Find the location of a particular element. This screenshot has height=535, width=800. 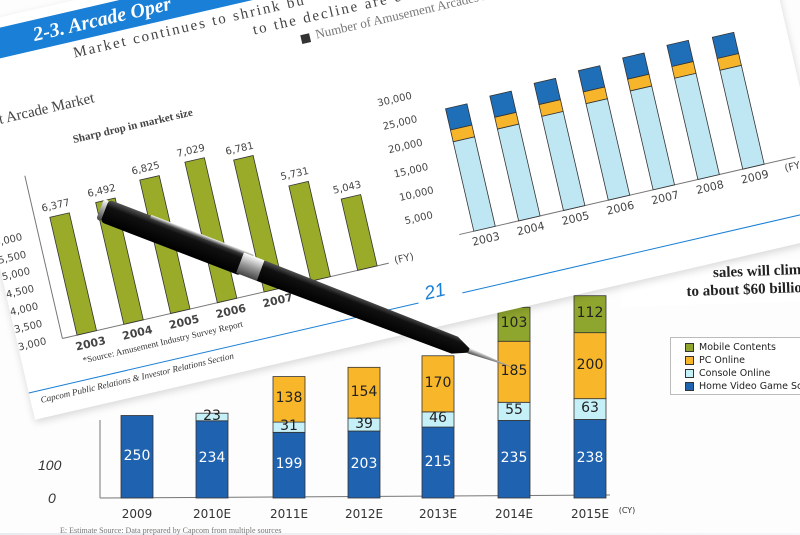

arcade-x-tick-label: 2008 is located at coordinates (710, 187).